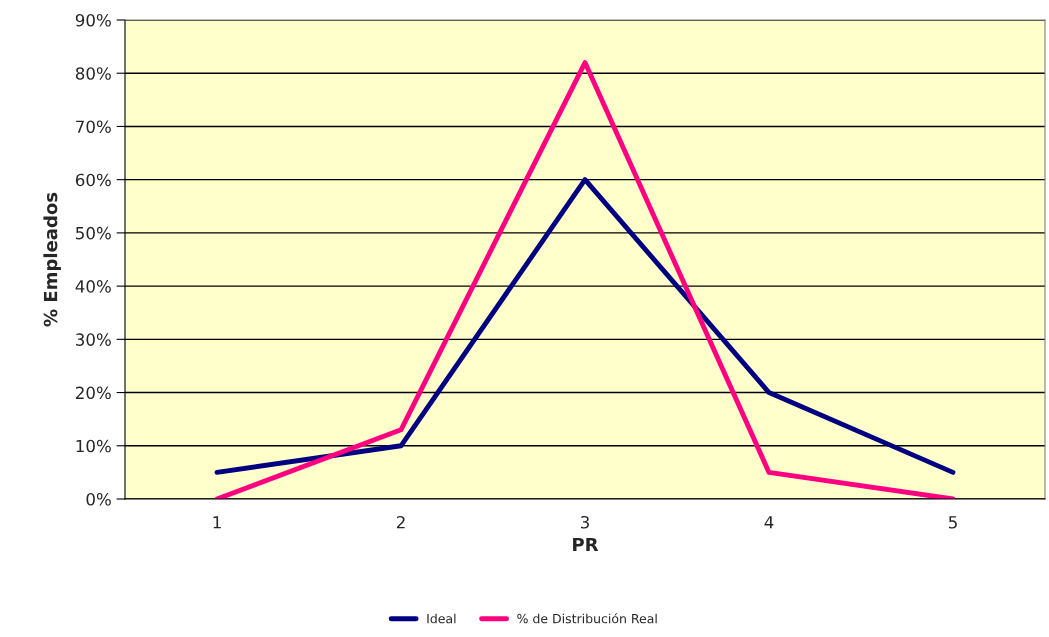  I want to click on x-axis-title: PR, so click(586, 544).